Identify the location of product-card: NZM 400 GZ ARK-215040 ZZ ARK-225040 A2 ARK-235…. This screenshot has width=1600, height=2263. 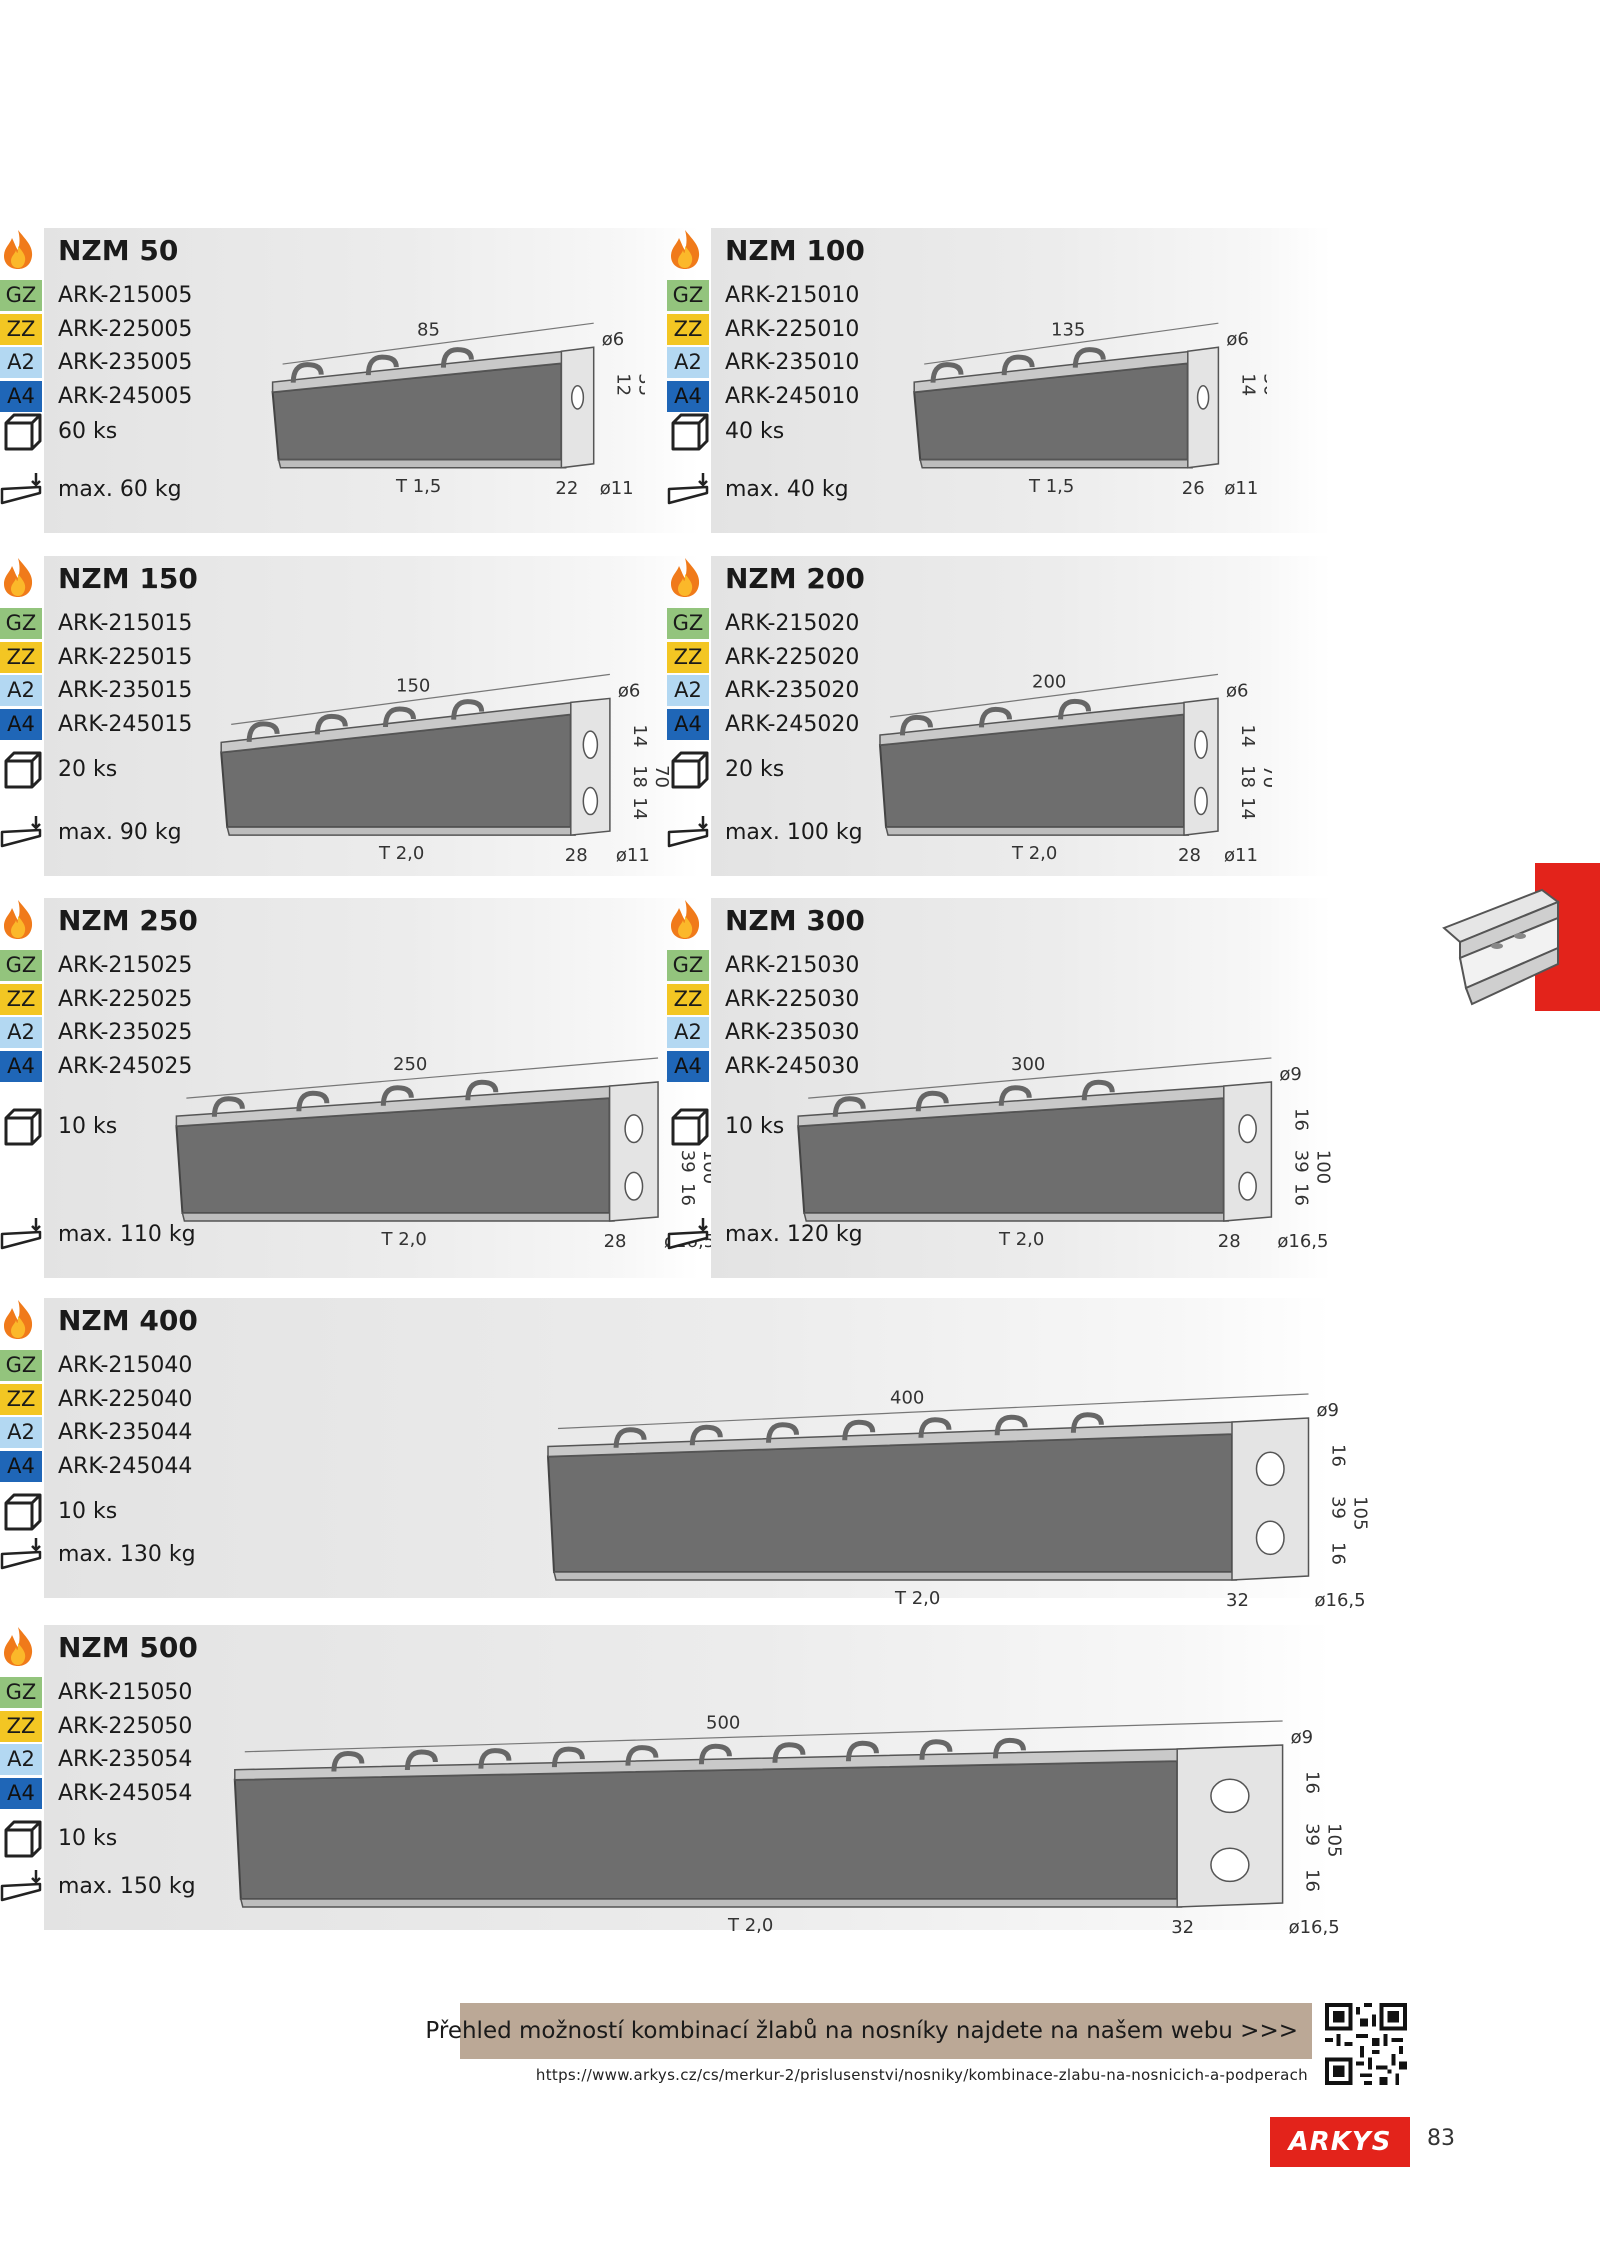
(697, 1454).